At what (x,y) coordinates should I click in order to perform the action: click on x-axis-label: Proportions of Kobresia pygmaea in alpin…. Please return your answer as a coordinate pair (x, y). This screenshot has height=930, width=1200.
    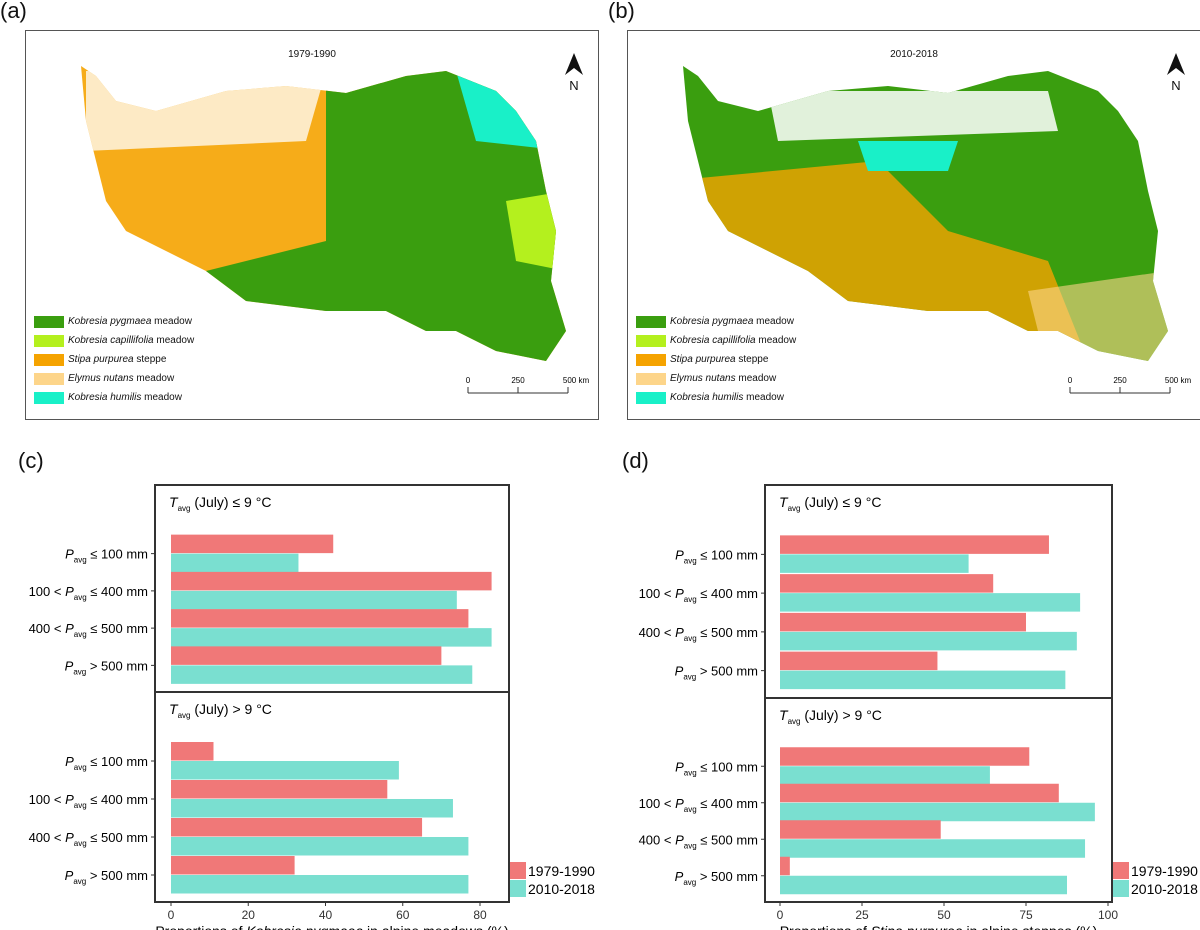
    Looking at the image, I should click on (331, 926).